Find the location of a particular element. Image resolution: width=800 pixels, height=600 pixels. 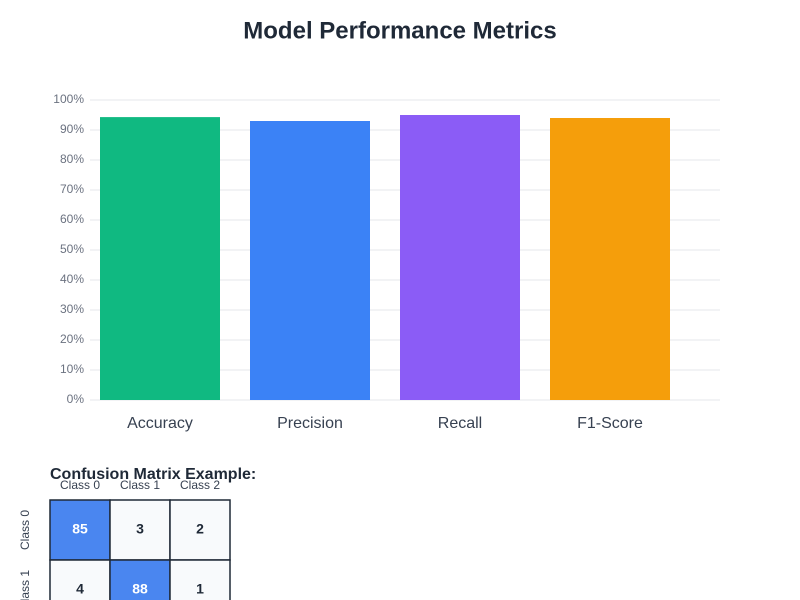

y-tick-label: 90% is located at coordinates (72, 129).